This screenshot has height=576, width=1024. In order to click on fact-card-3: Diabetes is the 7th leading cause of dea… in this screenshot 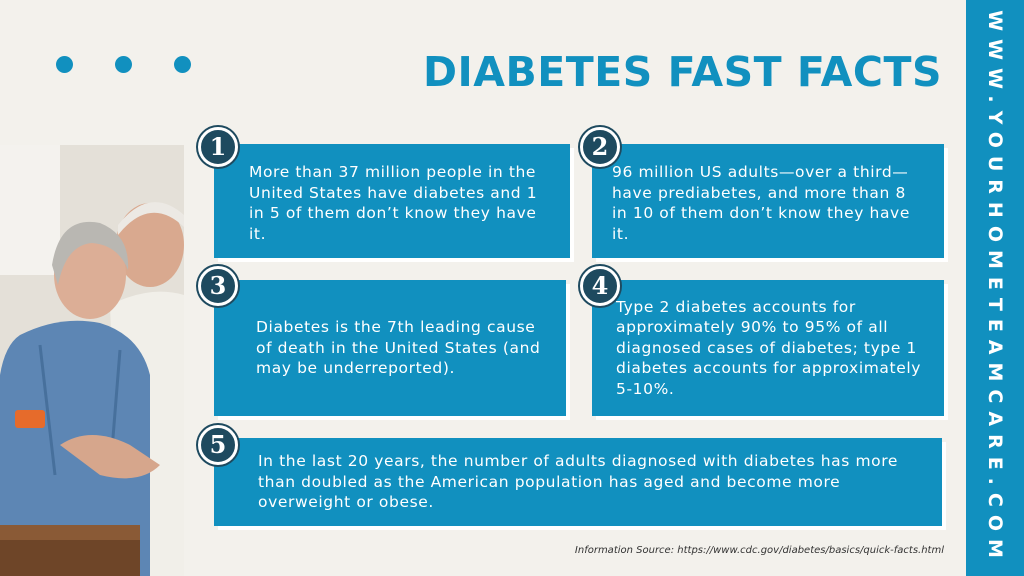, I will do `click(390, 348)`.